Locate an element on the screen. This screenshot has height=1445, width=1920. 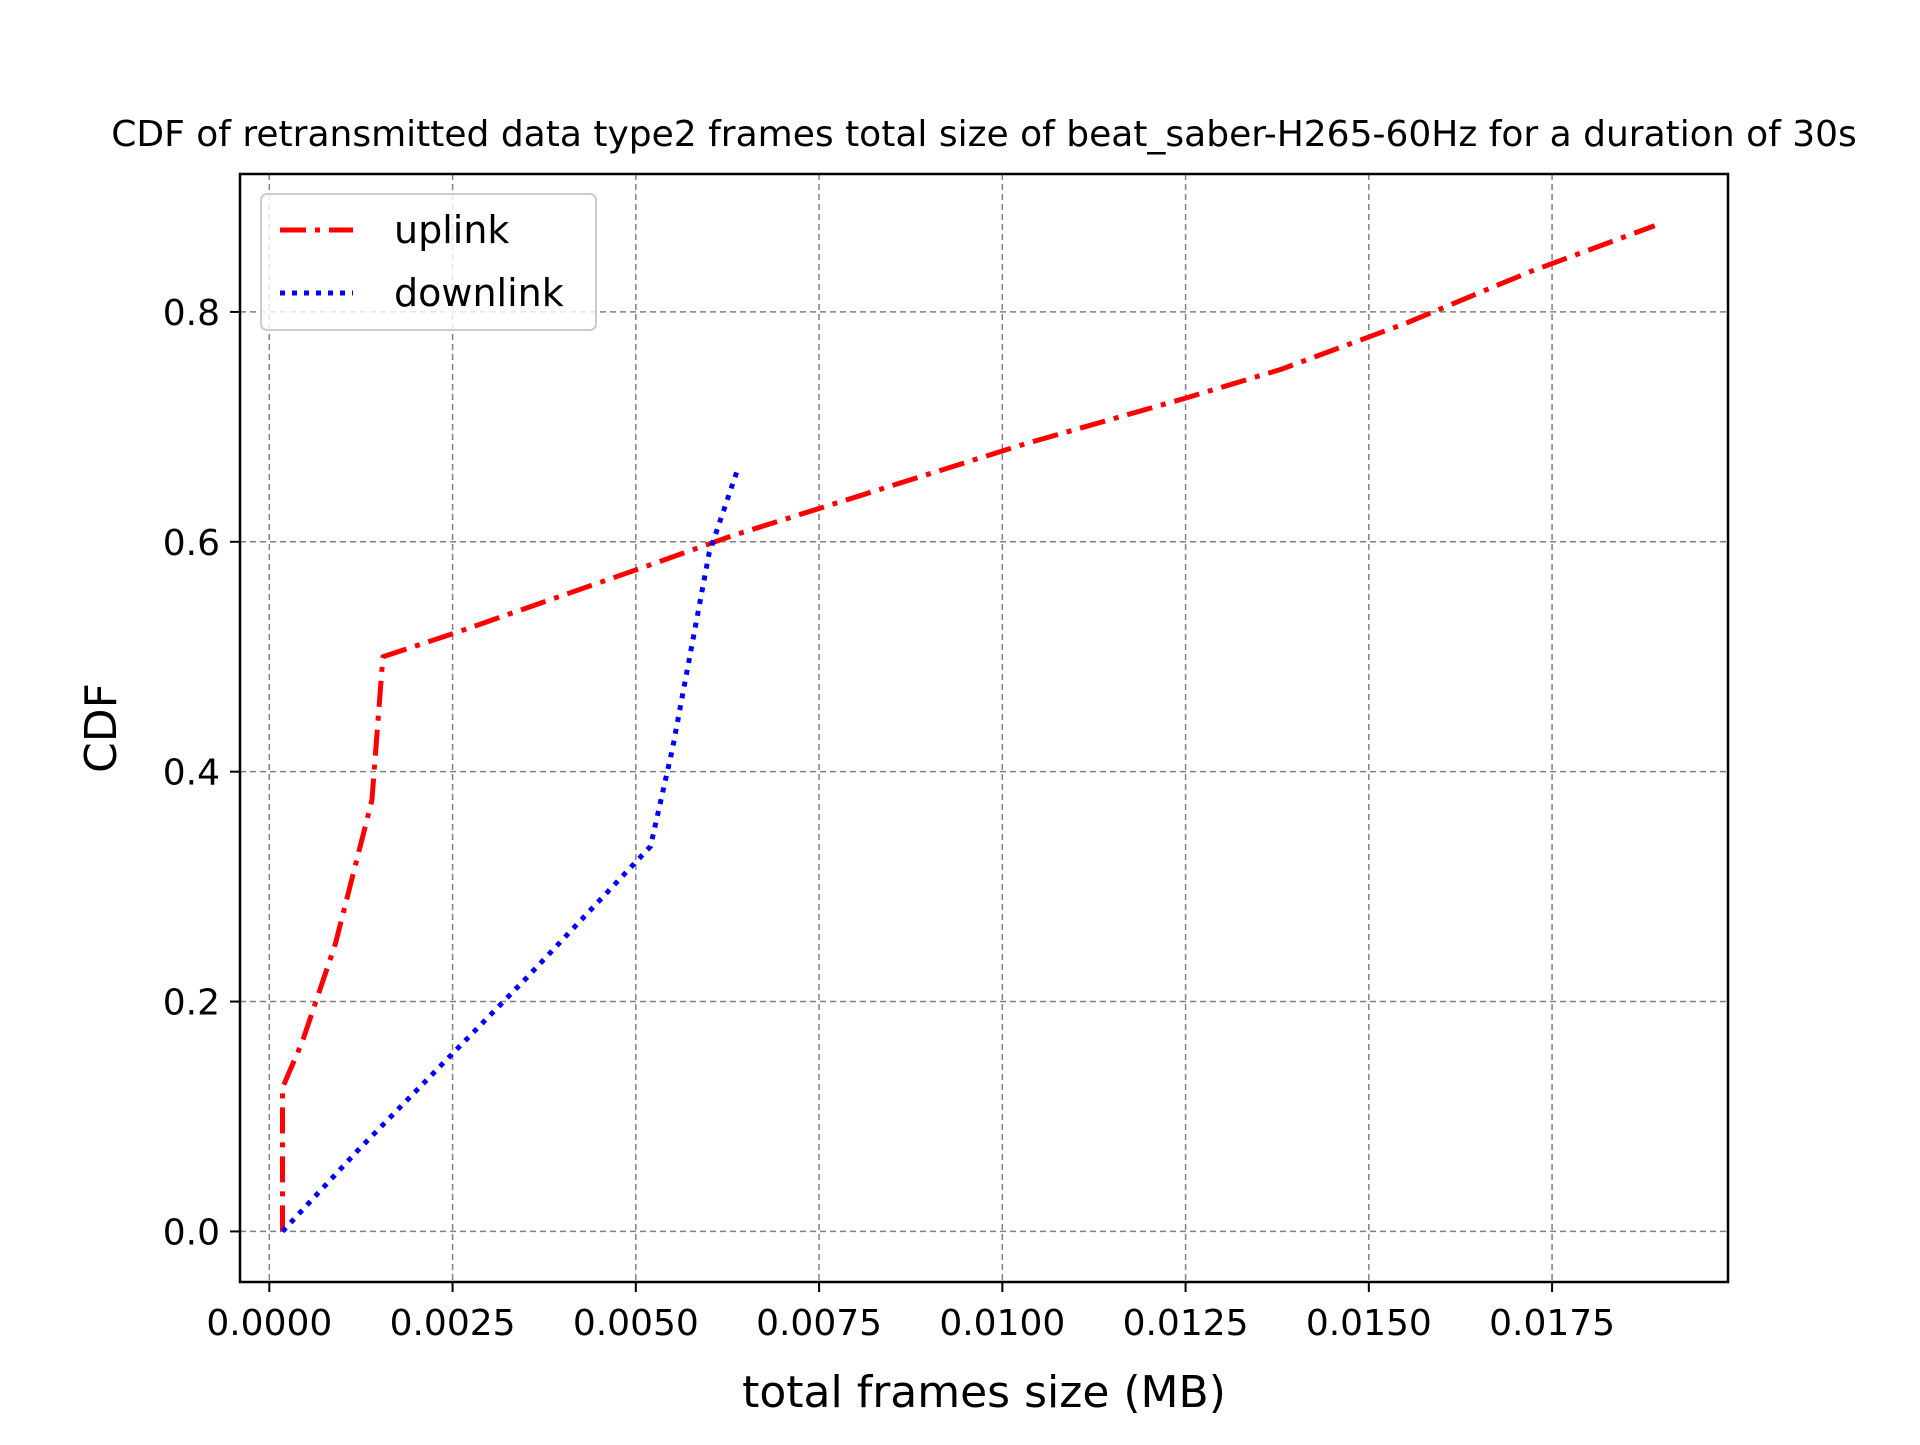
y-tick-label: 0.6 is located at coordinates (191, 543).